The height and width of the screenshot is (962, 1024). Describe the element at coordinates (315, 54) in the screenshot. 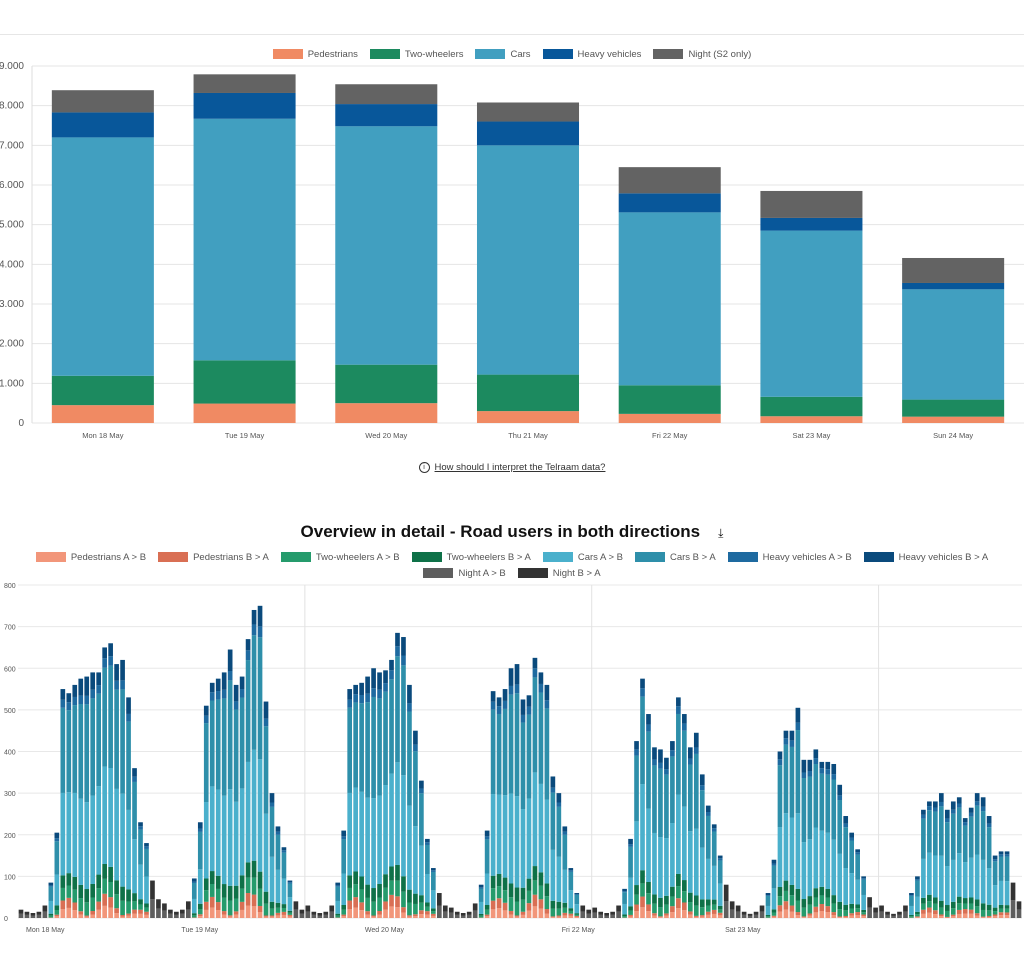

I see `chart1-legend-item: Pedestrians` at that location.